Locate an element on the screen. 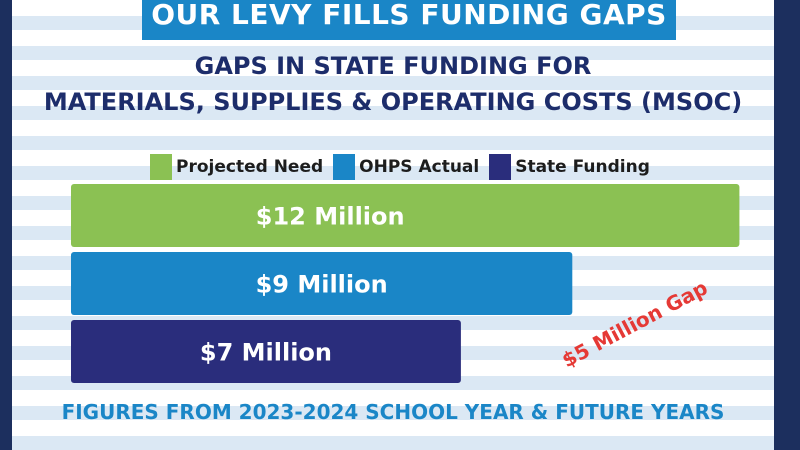 This screenshot has height=450, width=800. bar-projected-need is located at coordinates (405, 215).